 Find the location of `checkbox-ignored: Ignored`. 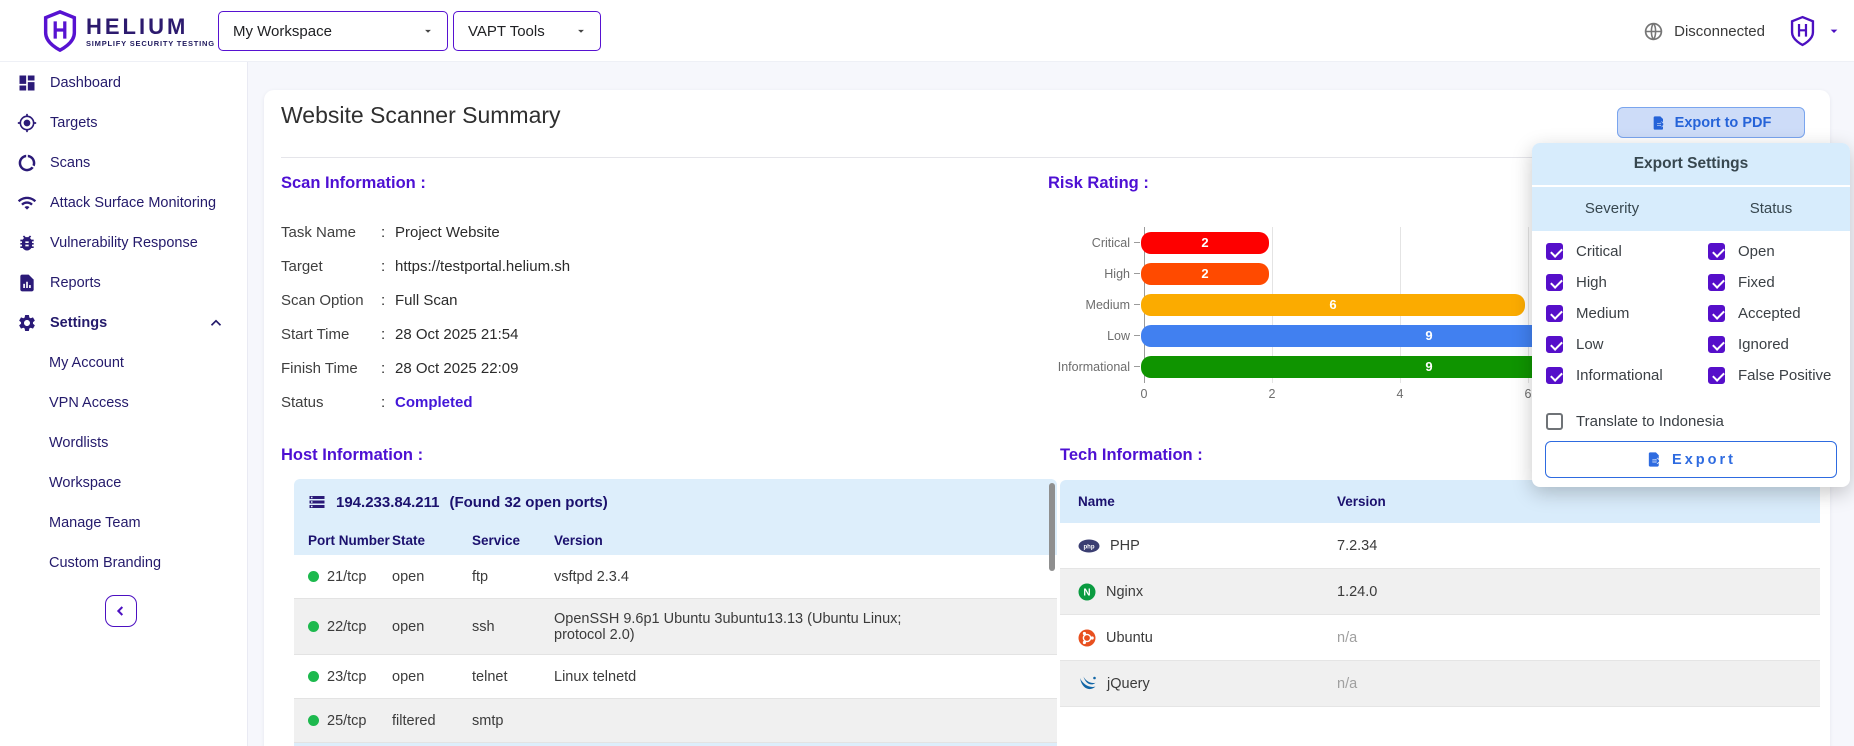

checkbox-ignored: Ignored is located at coordinates (1769, 344).